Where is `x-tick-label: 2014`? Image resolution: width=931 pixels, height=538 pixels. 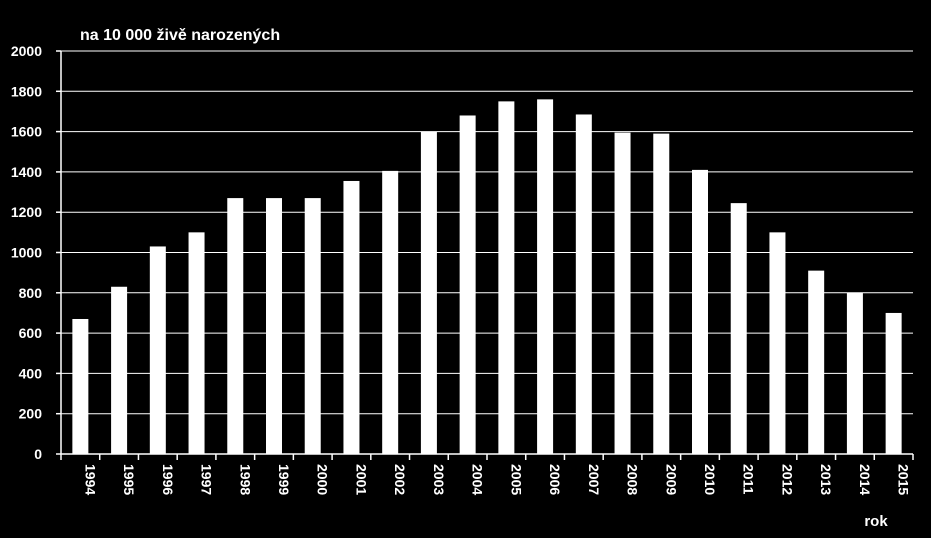
x-tick-label: 2014 is located at coordinates (865, 479).